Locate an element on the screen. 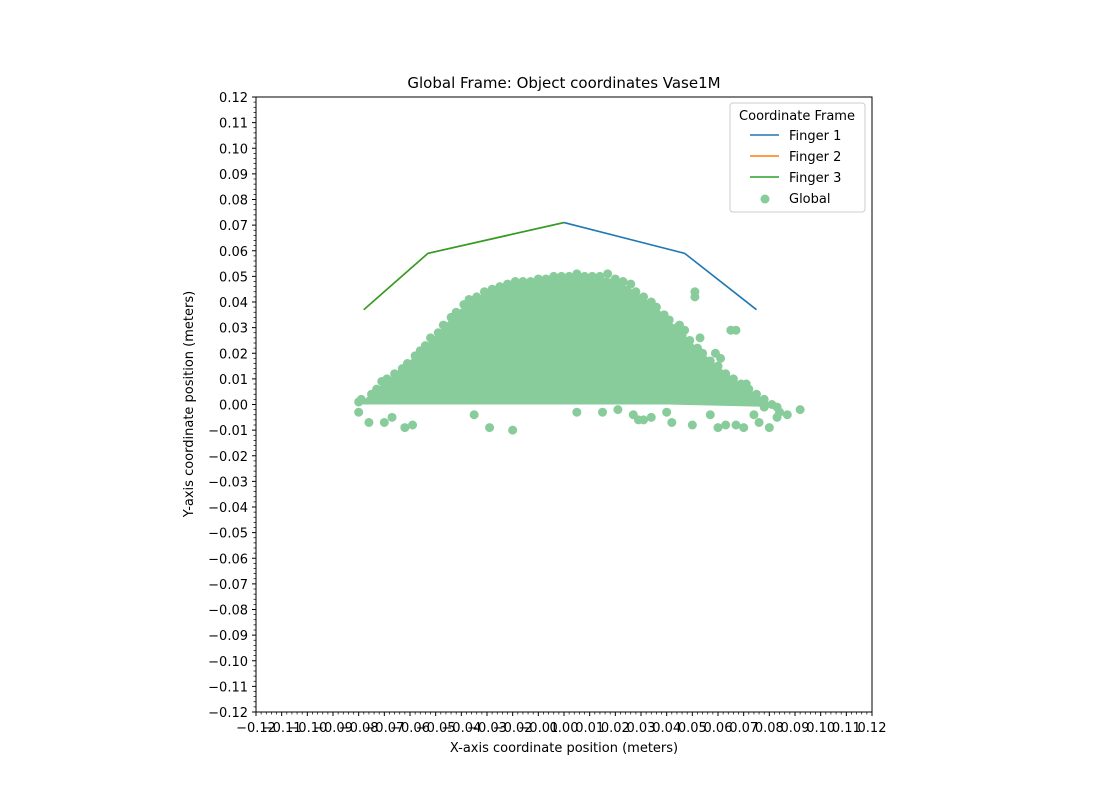  x-tick-label: 0.09 is located at coordinates (795, 728).